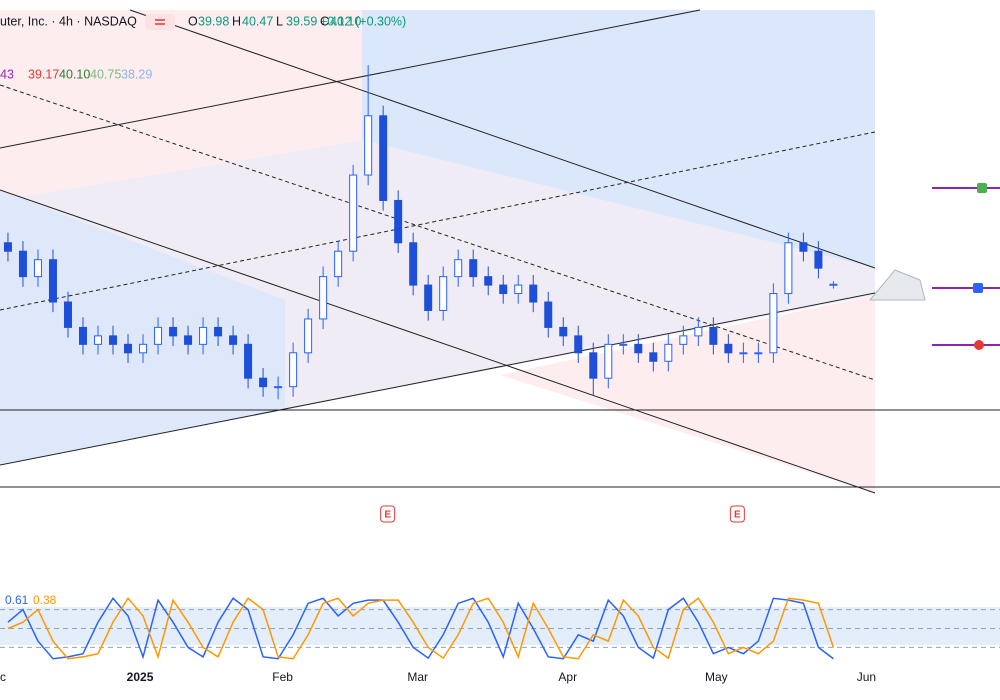  Describe the element at coordinates (500, 626) in the screenshot. I see `oscillator-band` at that location.